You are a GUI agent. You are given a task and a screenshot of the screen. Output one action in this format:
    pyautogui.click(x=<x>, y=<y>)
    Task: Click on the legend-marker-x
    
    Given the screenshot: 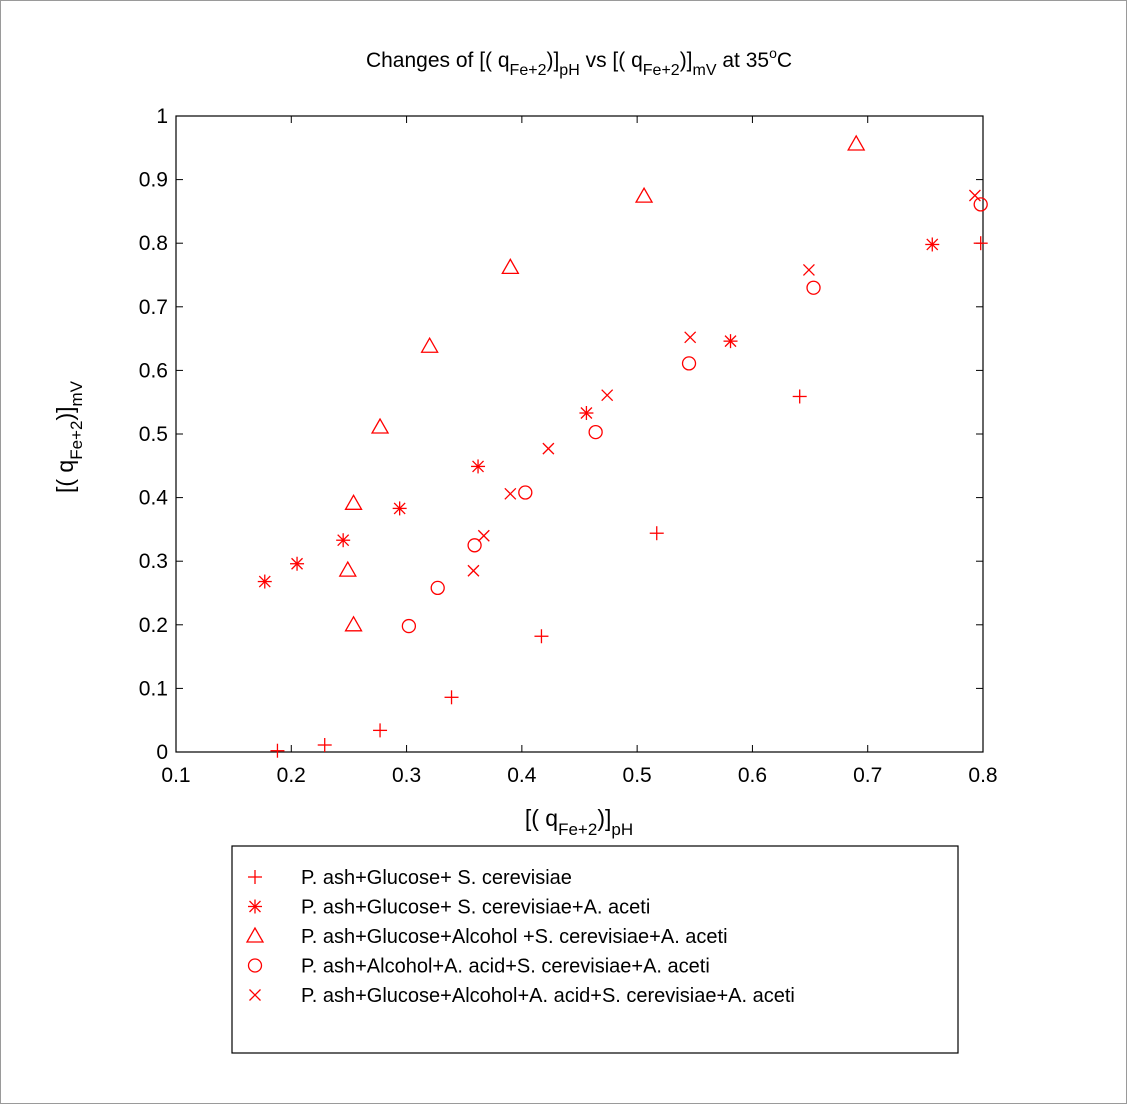 What is the action you would take?
    pyautogui.click(x=255, y=995)
    